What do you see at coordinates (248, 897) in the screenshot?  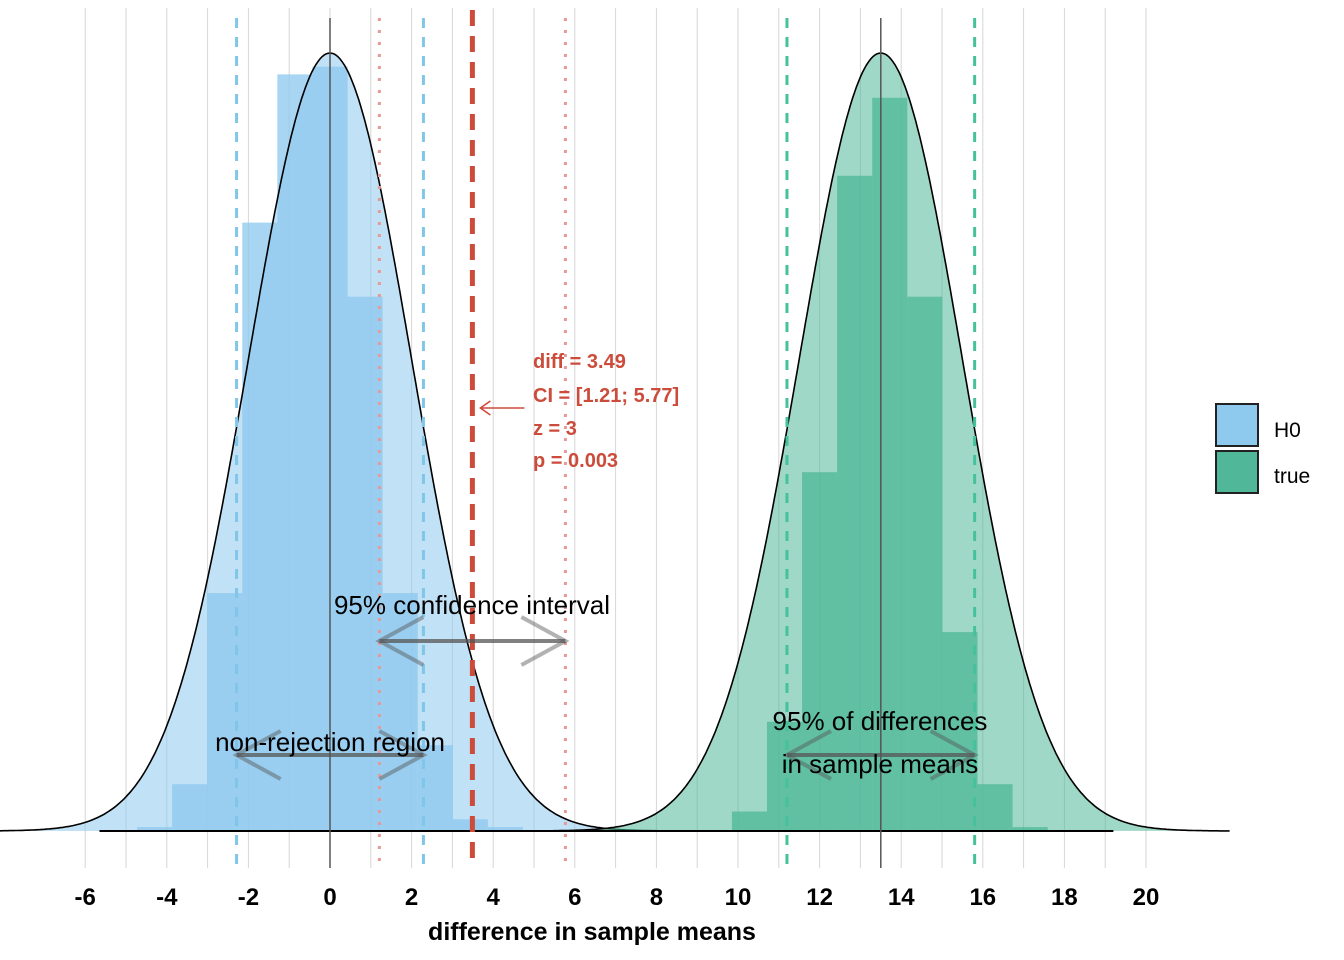 I see `x-tick-label: -2` at bounding box center [248, 897].